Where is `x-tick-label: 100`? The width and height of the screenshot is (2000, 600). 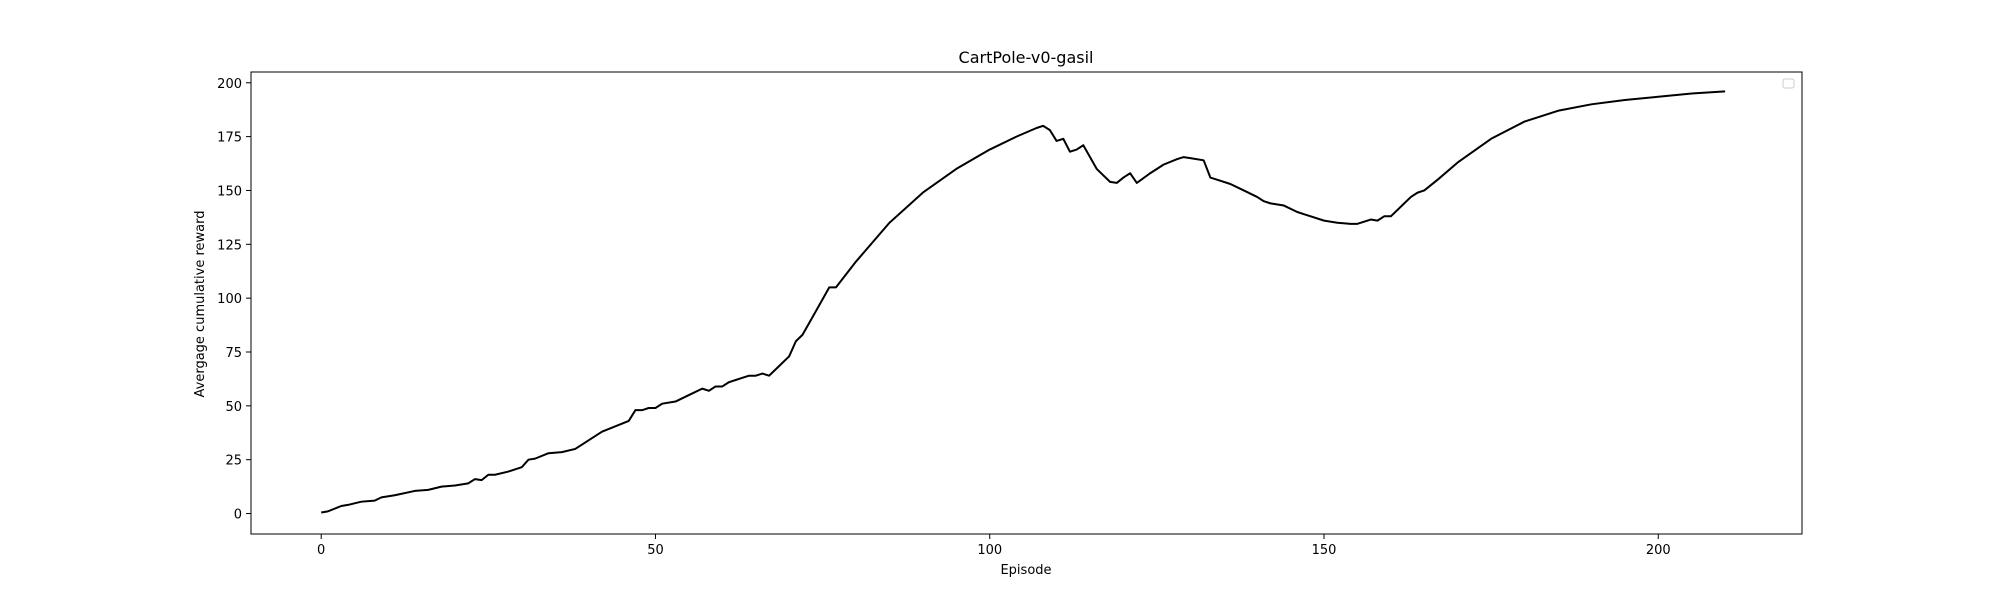 x-tick-label: 100 is located at coordinates (989, 550).